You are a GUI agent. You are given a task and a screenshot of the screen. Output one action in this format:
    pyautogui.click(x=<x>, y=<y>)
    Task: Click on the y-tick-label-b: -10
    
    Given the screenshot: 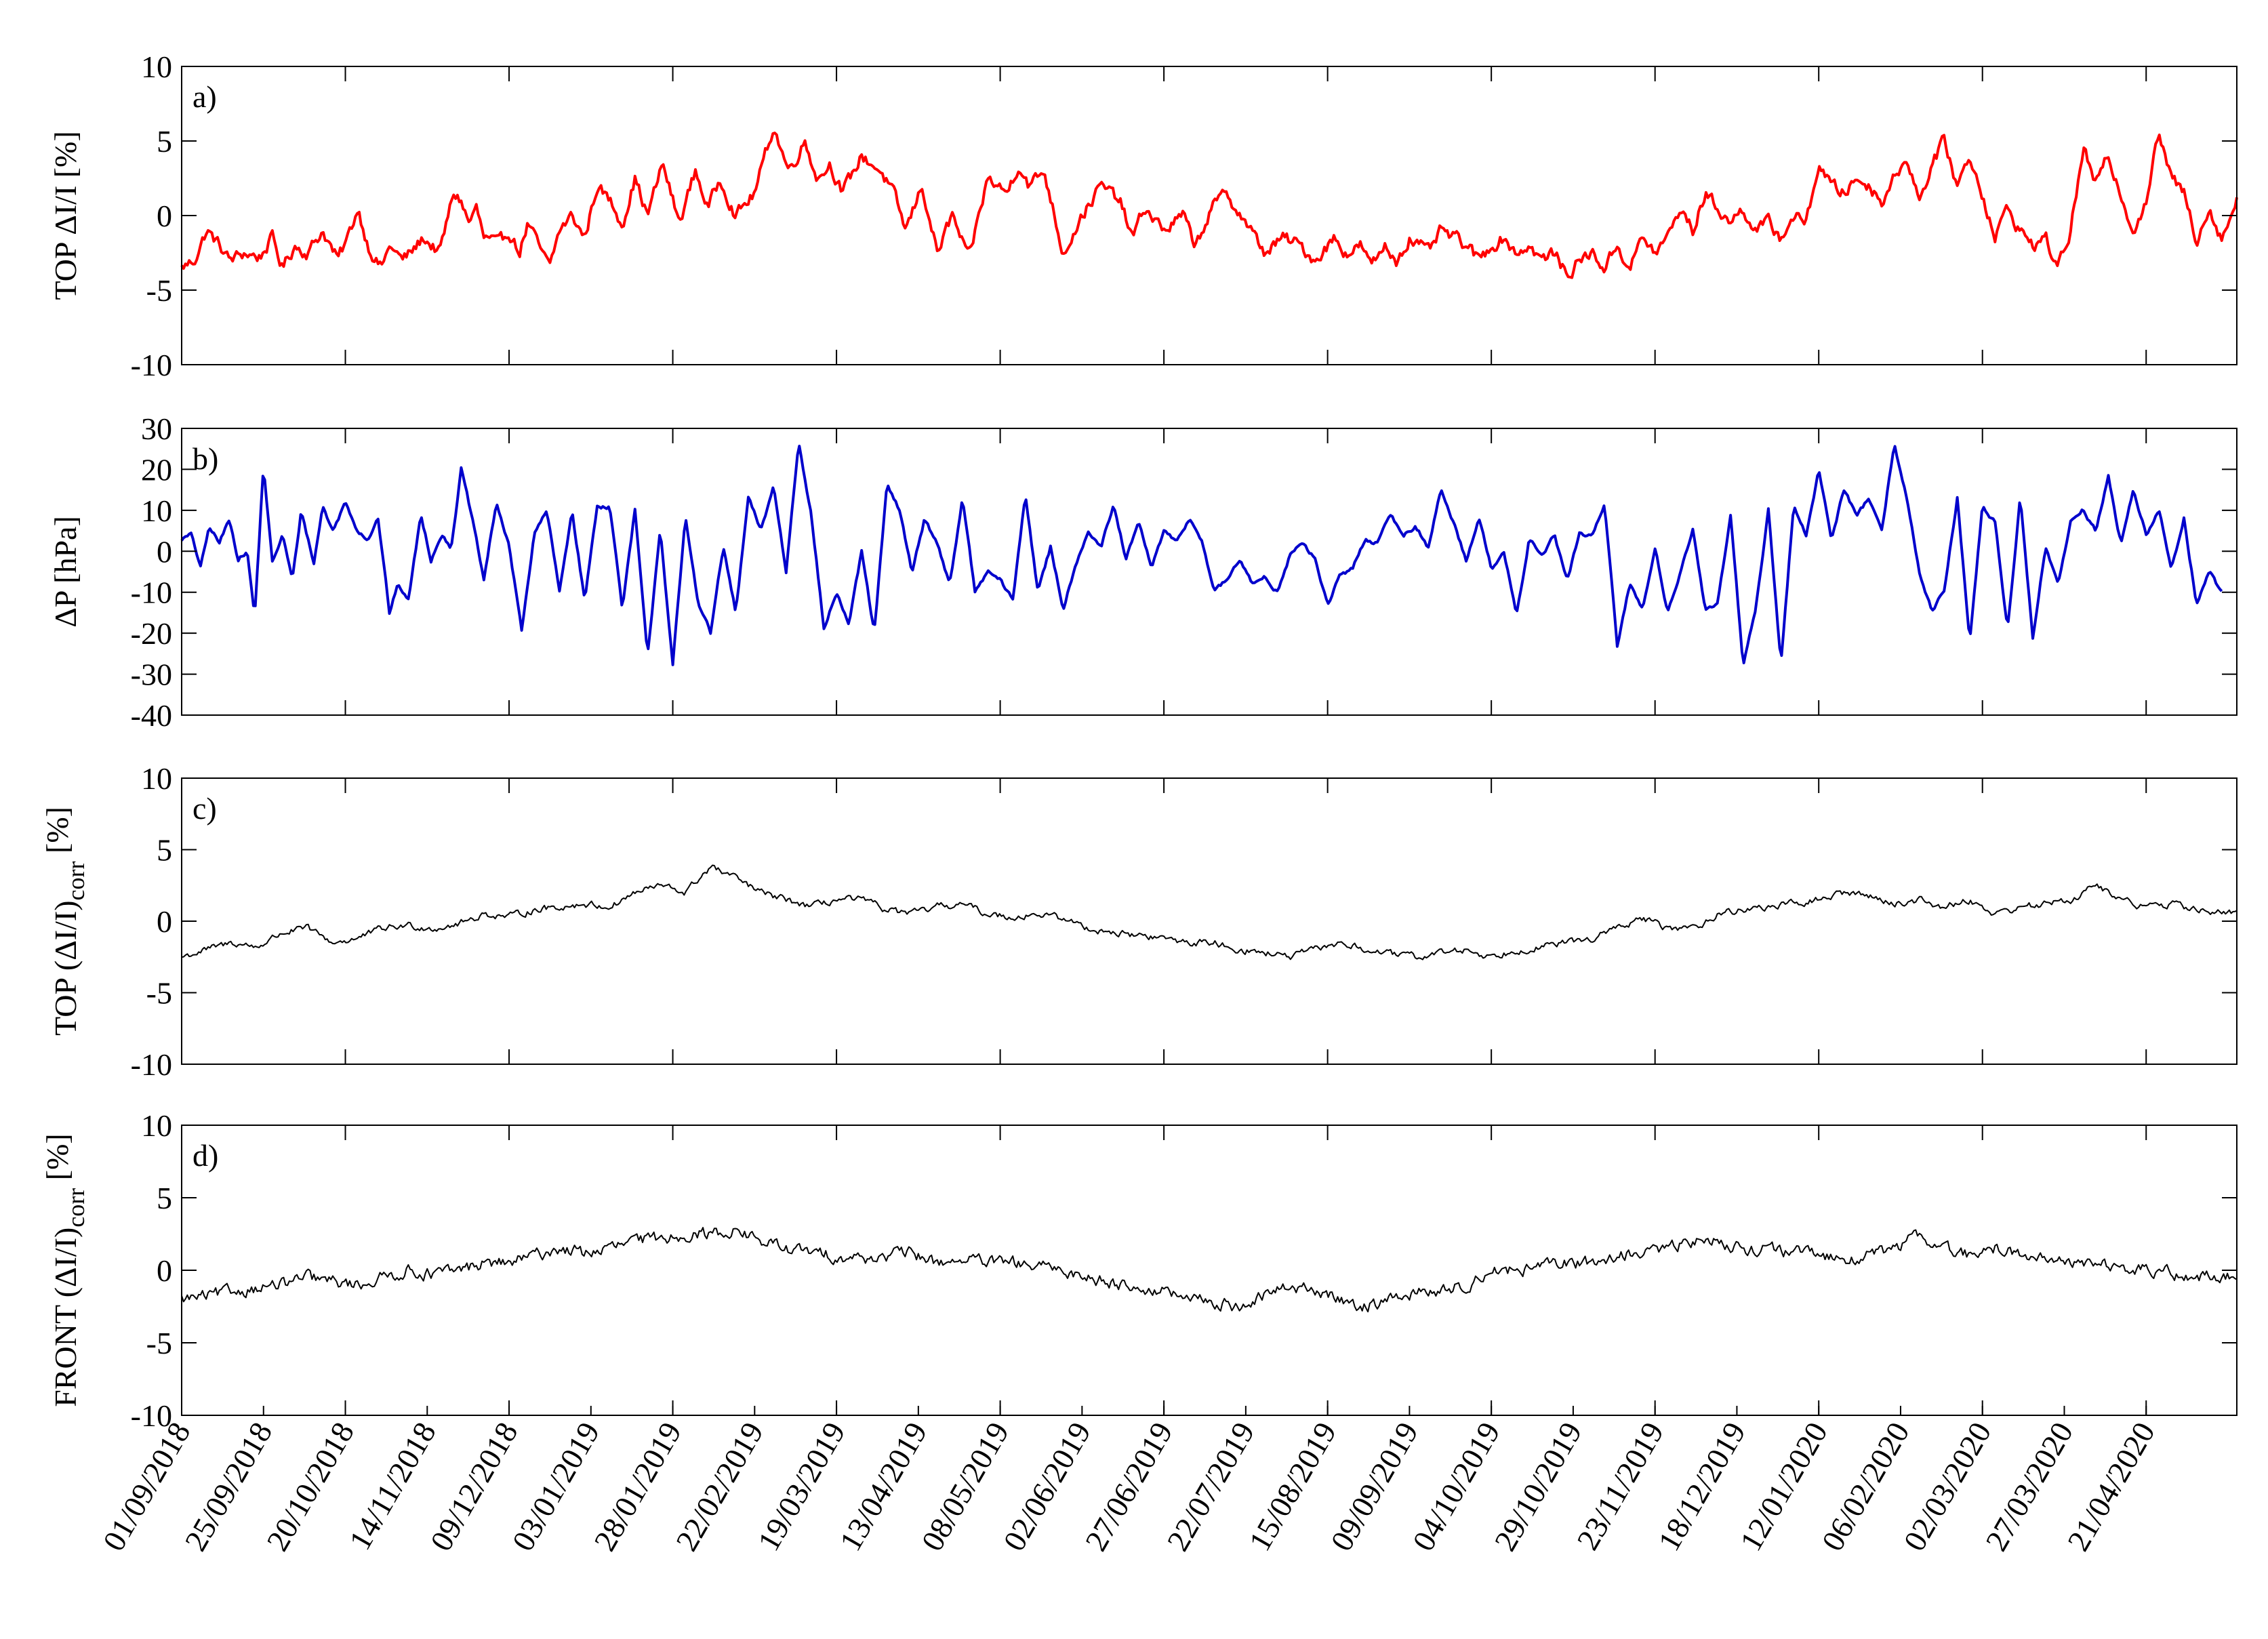 What is the action you would take?
    pyautogui.click(x=151, y=592)
    